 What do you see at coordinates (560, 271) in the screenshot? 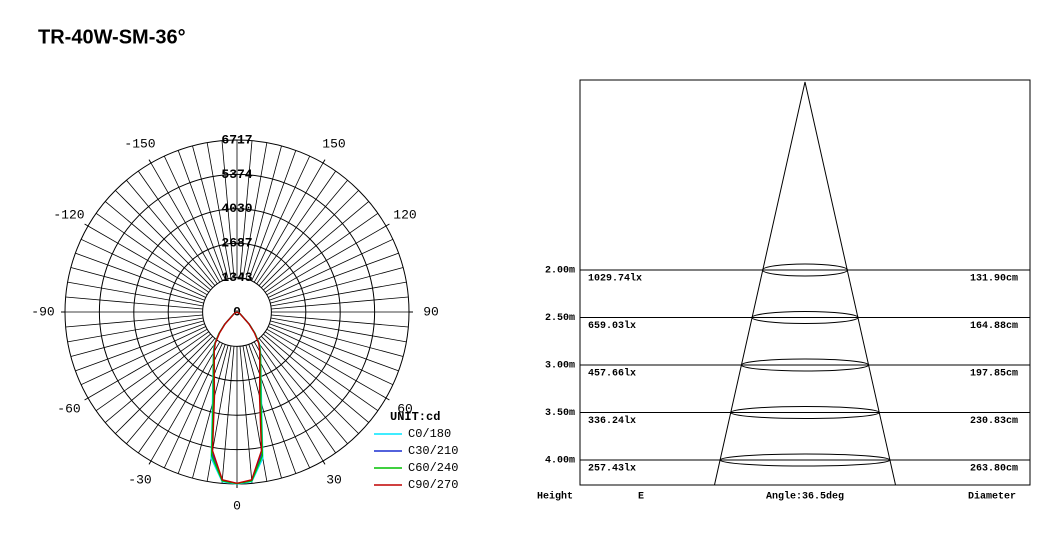
I see `height-label: 2.00m` at bounding box center [560, 271].